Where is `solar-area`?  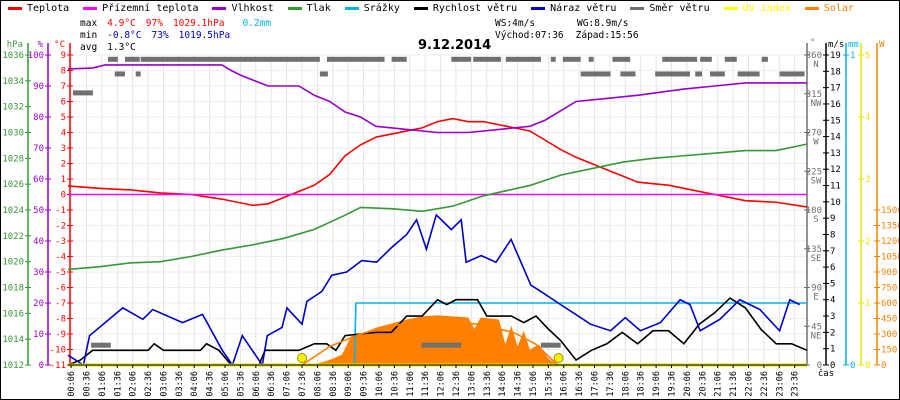 solar-area is located at coordinates (430, 340).